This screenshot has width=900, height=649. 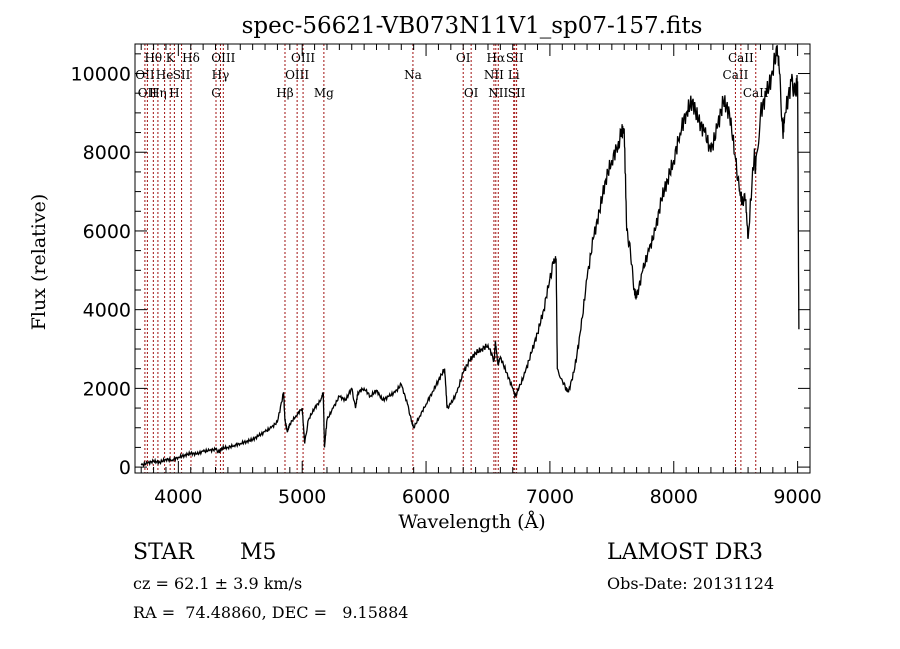 What do you see at coordinates (216, 93) in the screenshot?
I see `marker-label: G` at bounding box center [216, 93].